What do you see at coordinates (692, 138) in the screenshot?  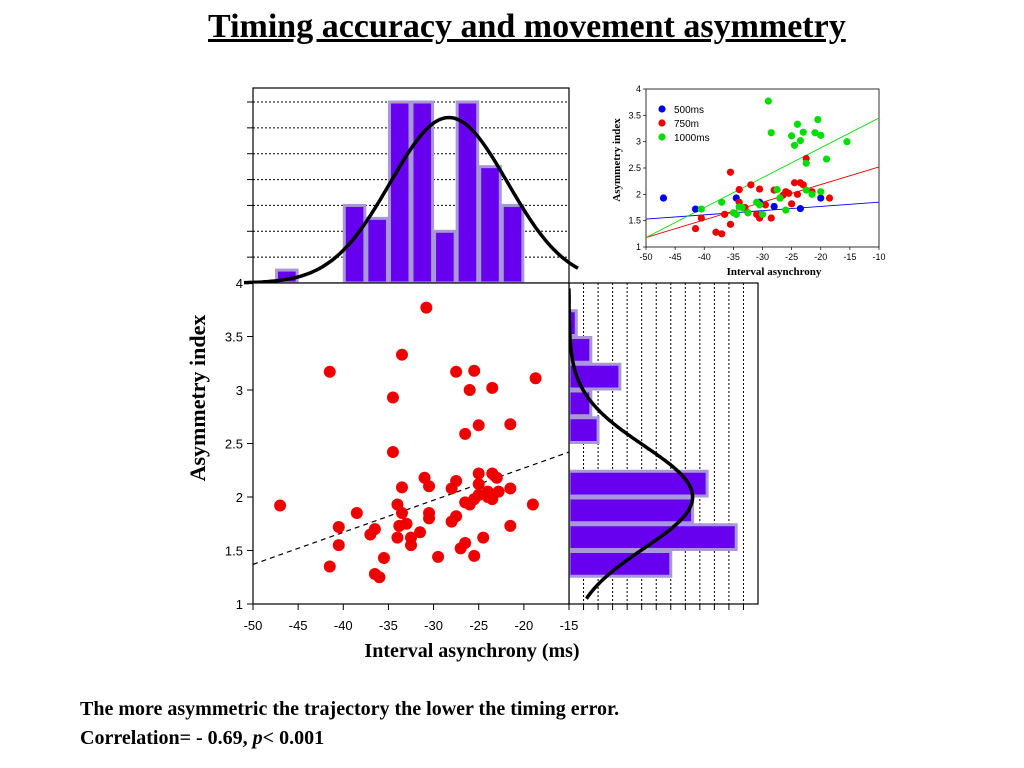 I see `legend-label: 1000ms` at bounding box center [692, 138].